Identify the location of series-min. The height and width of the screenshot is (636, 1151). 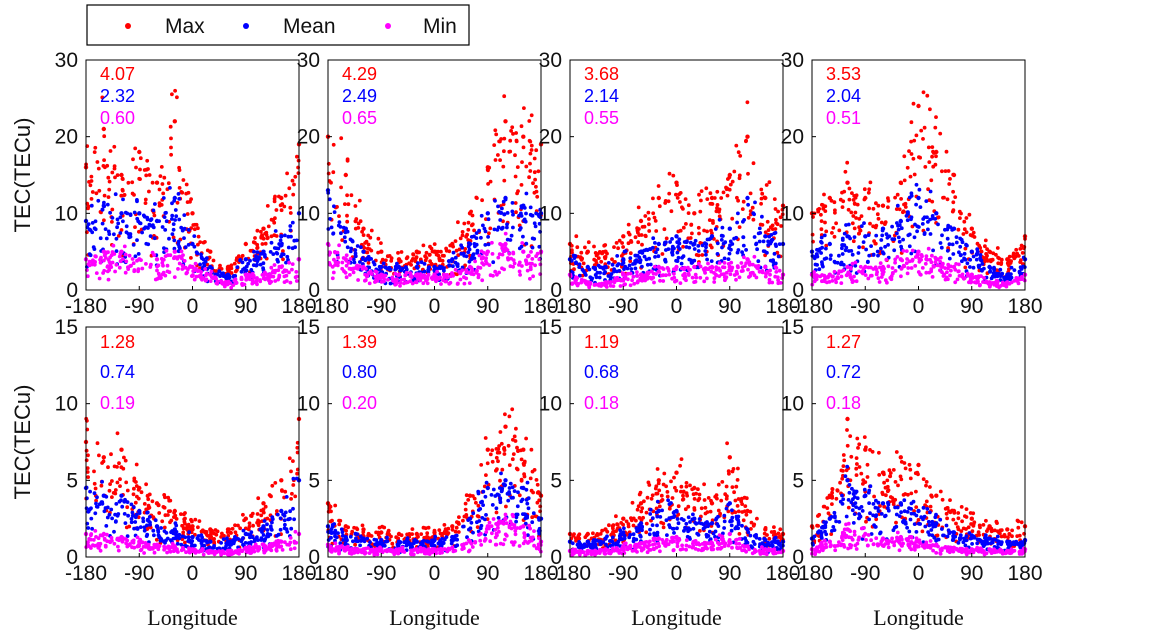
(676, 272).